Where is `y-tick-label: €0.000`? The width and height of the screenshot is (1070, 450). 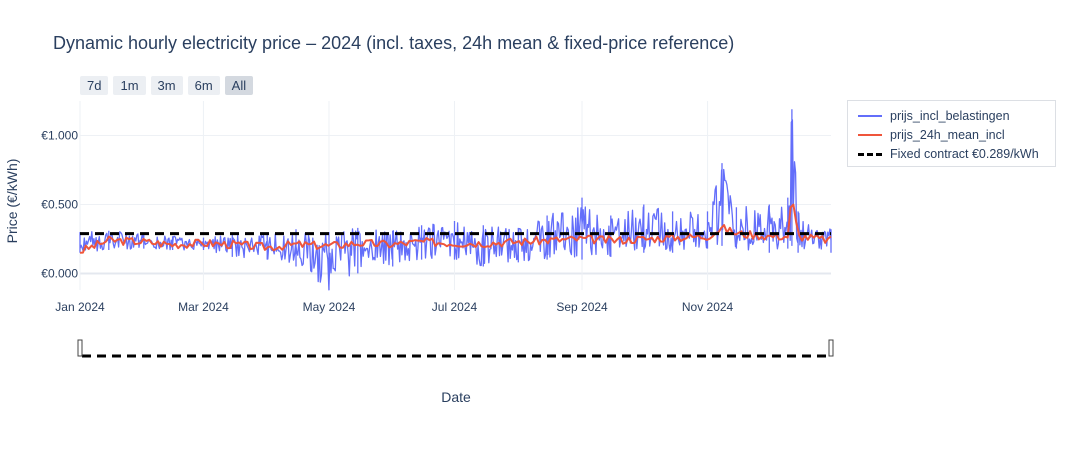 y-tick-label: €0.000 is located at coordinates (59, 273).